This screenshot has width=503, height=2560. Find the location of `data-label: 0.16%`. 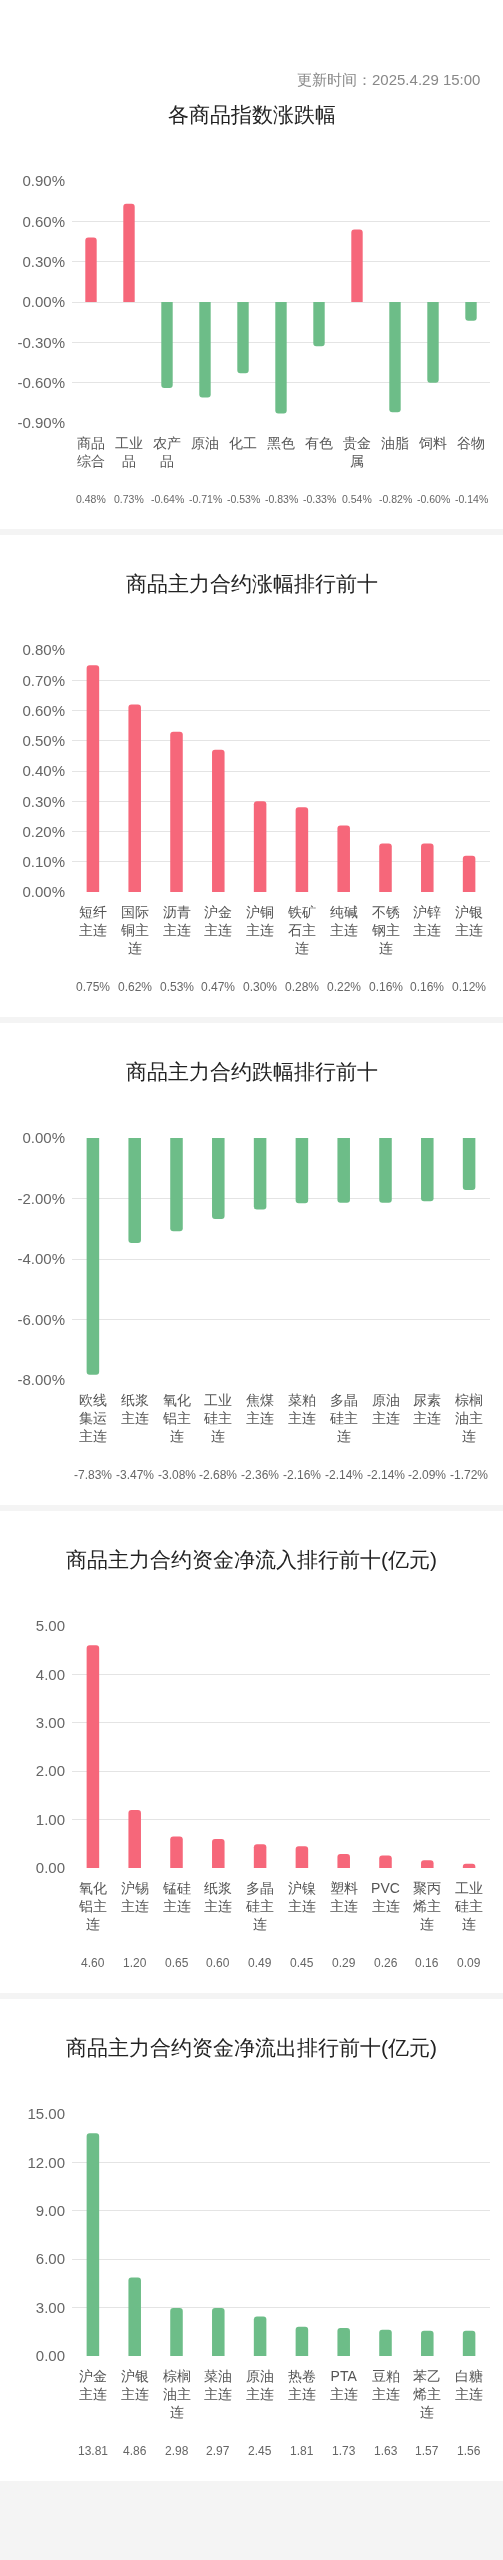

data-label: 0.16% is located at coordinates (386, 987).